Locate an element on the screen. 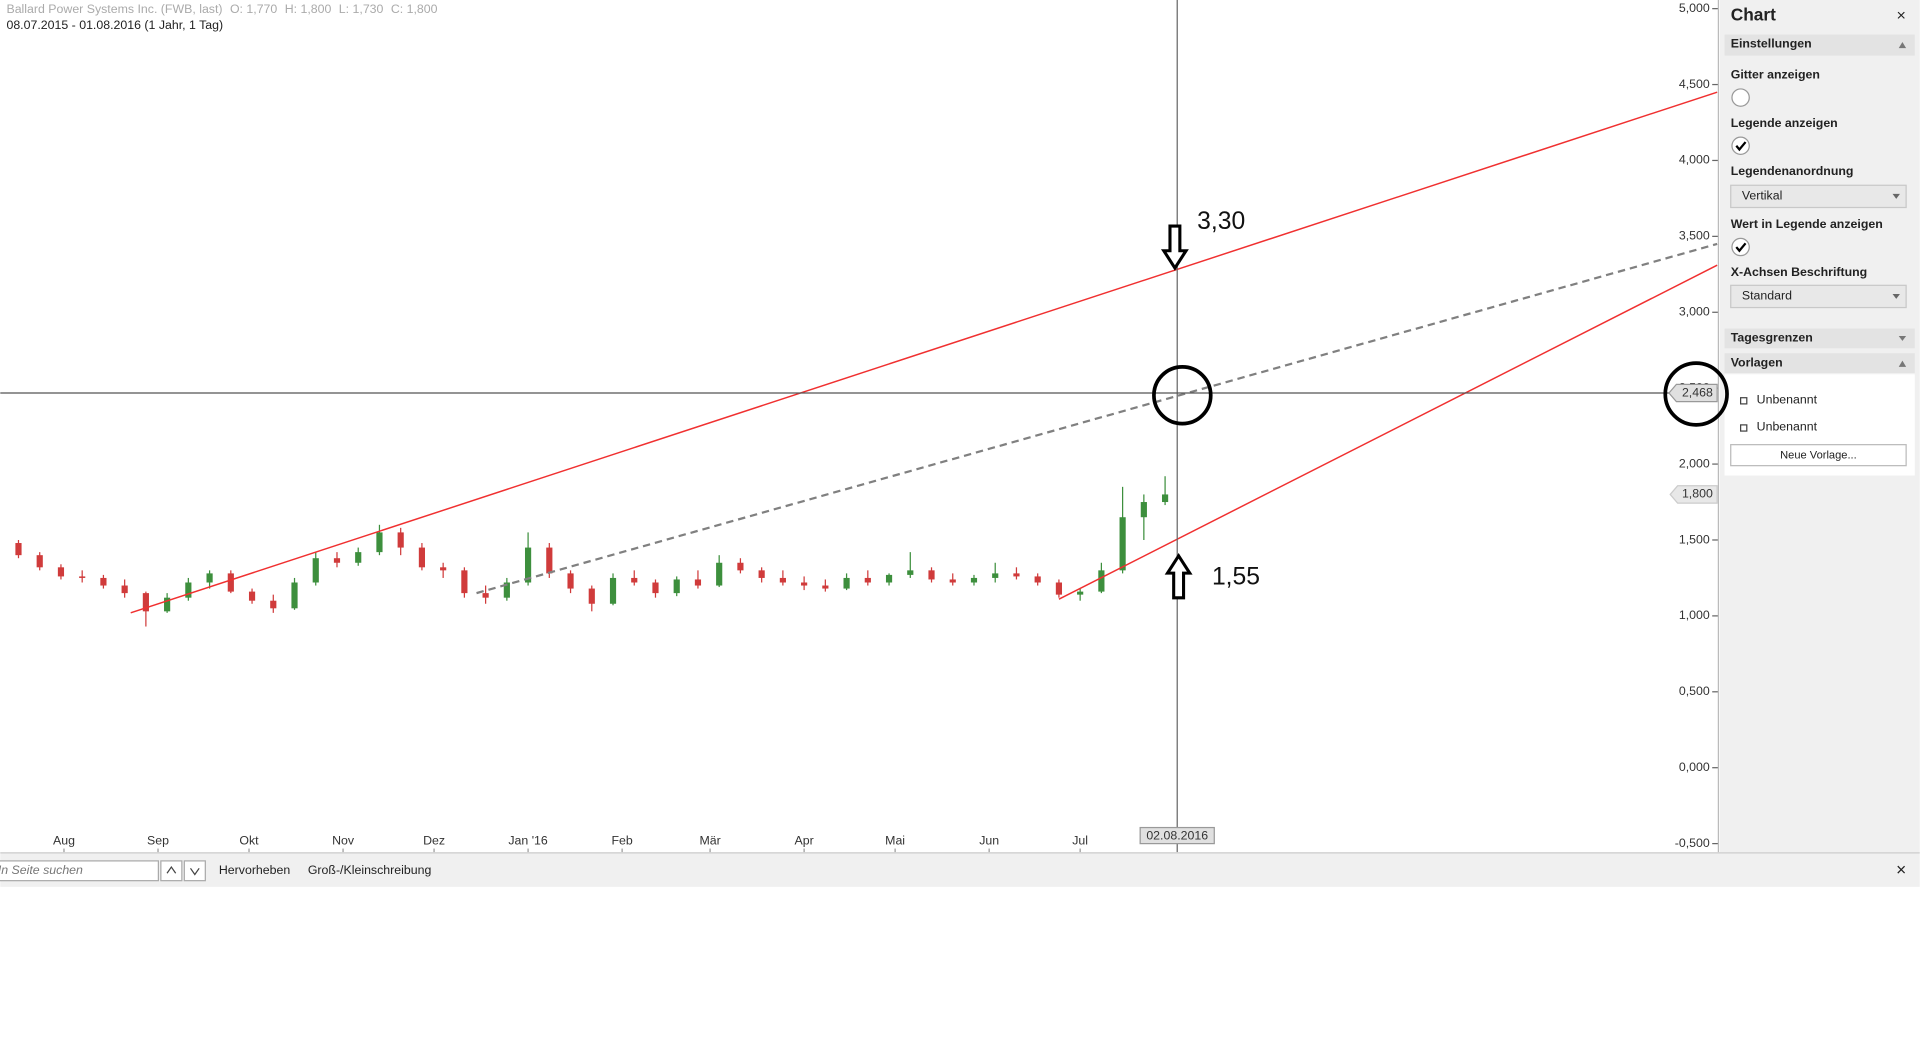 The height and width of the screenshot is (1040, 1920). x-tick-label: Jan '16 is located at coordinates (528, 840).